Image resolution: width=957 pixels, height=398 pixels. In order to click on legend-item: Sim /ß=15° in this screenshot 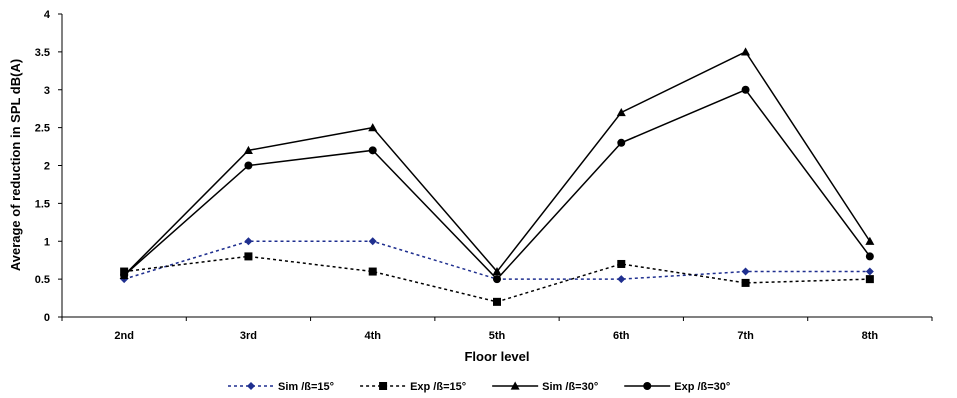, I will do `click(281, 387)`.